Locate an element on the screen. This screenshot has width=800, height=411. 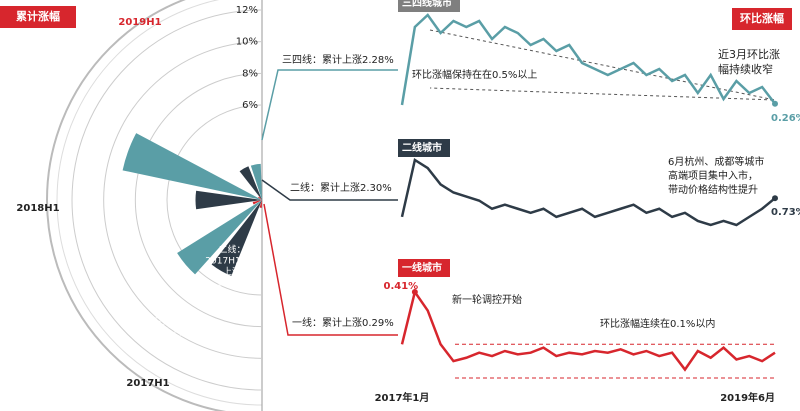
annotation: 带动价格结构性提升 is located at coordinates (713, 189).